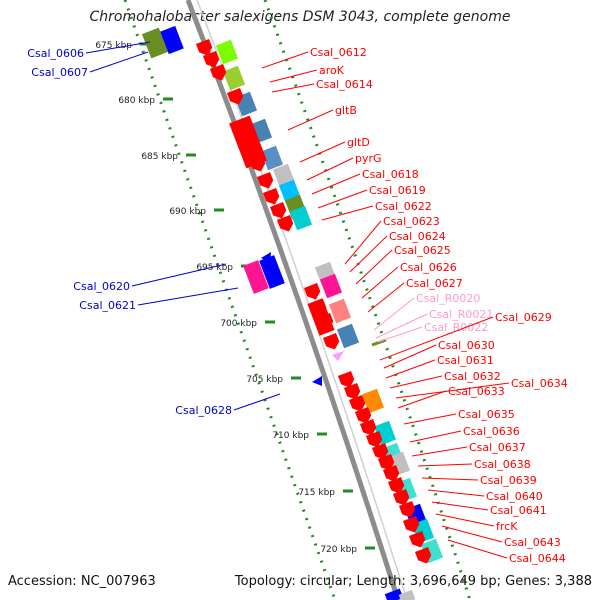 This screenshot has width=600, height=600. What do you see at coordinates (379, 342) in the screenshot?
I see `gene-block-rna` at bounding box center [379, 342].